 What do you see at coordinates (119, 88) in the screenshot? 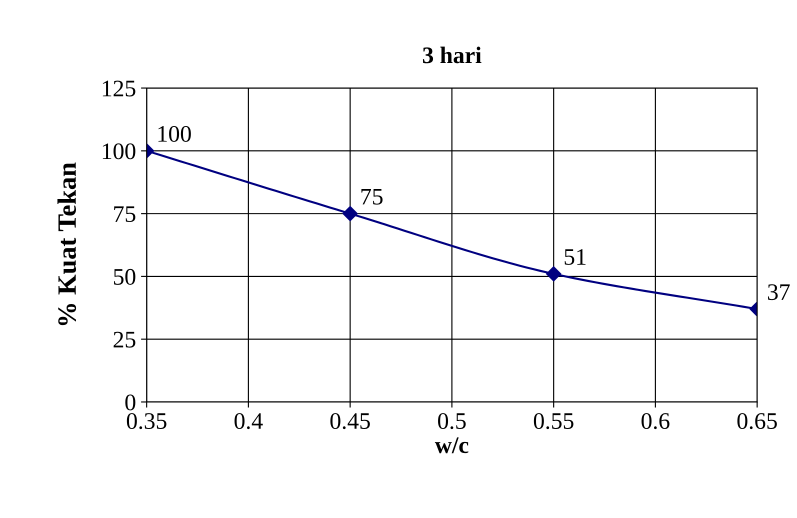
I see `y-tick-label: 125` at bounding box center [119, 88].